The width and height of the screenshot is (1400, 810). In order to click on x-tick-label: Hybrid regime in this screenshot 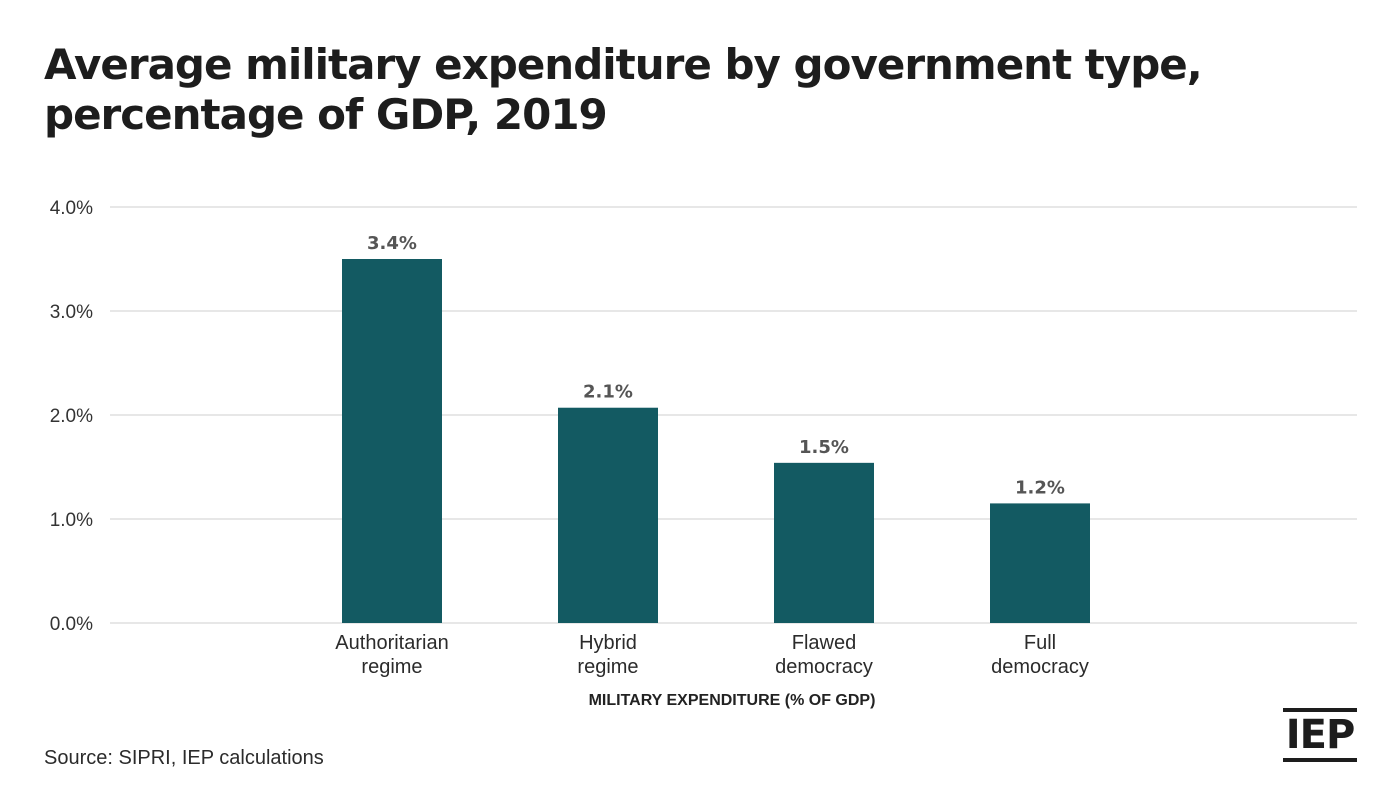, I will do `click(607, 655)`.